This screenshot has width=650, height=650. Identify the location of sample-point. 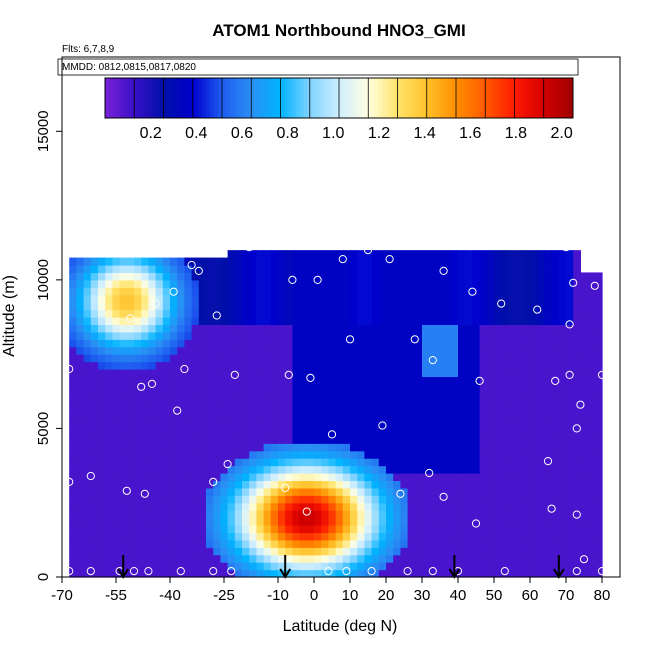
(573, 282).